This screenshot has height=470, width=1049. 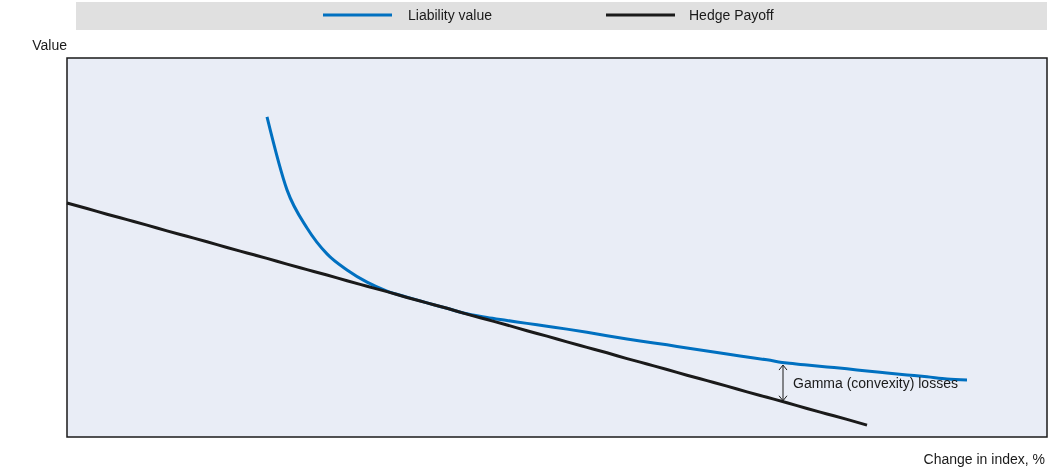 What do you see at coordinates (984, 459) in the screenshot?
I see `x-axis-title: Change in index, %` at bounding box center [984, 459].